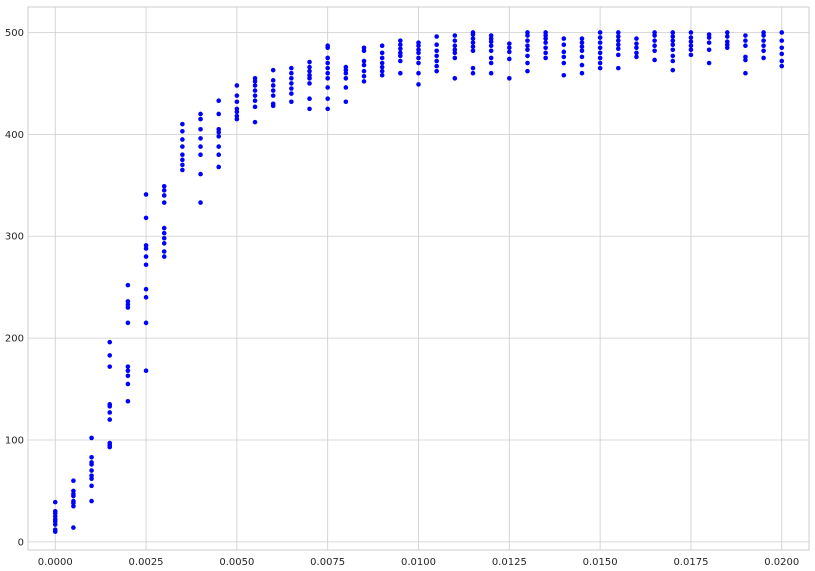 The width and height of the screenshot is (815, 571). What do you see at coordinates (21, 542) in the screenshot?
I see `y-tick-label: 0` at bounding box center [21, 542].